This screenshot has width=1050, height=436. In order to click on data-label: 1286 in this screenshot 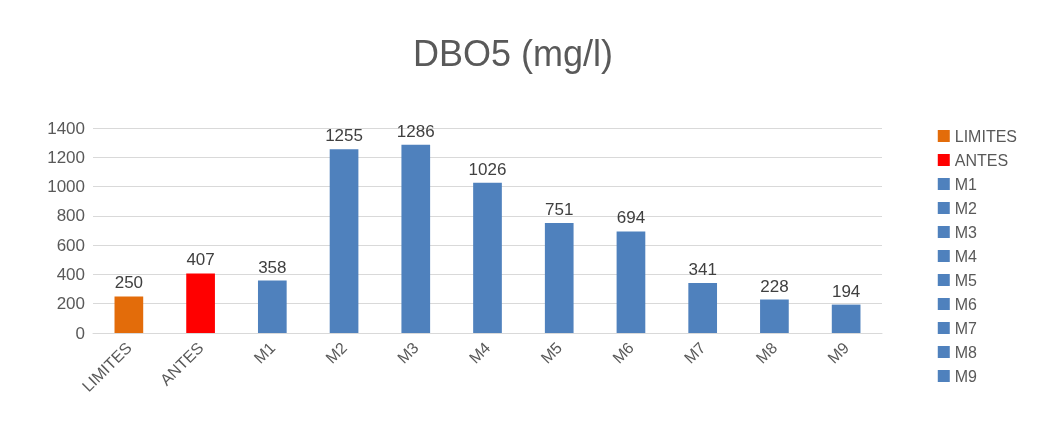, I will do `click(415, 131)`.